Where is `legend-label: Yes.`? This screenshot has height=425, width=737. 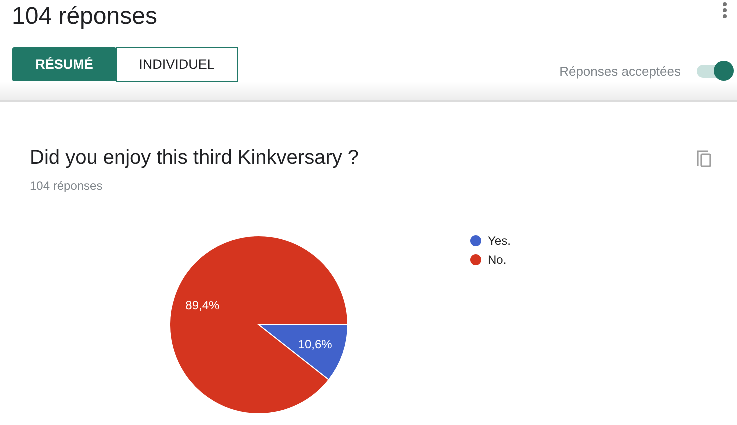 legend-label: Yes. is located at coordinates (499, 241).